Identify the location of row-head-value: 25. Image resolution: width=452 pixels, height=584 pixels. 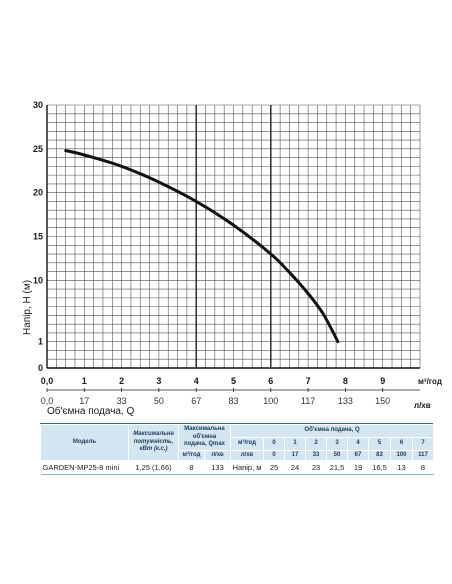
(274, 467).